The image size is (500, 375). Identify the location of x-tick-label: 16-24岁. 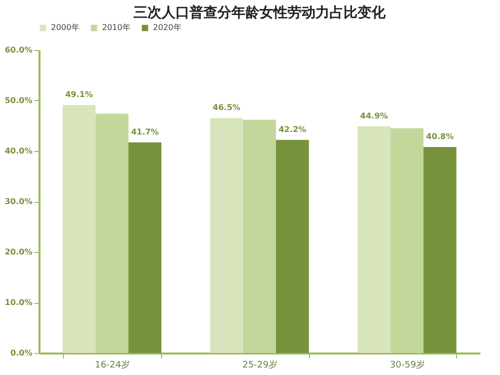
(112, 365).